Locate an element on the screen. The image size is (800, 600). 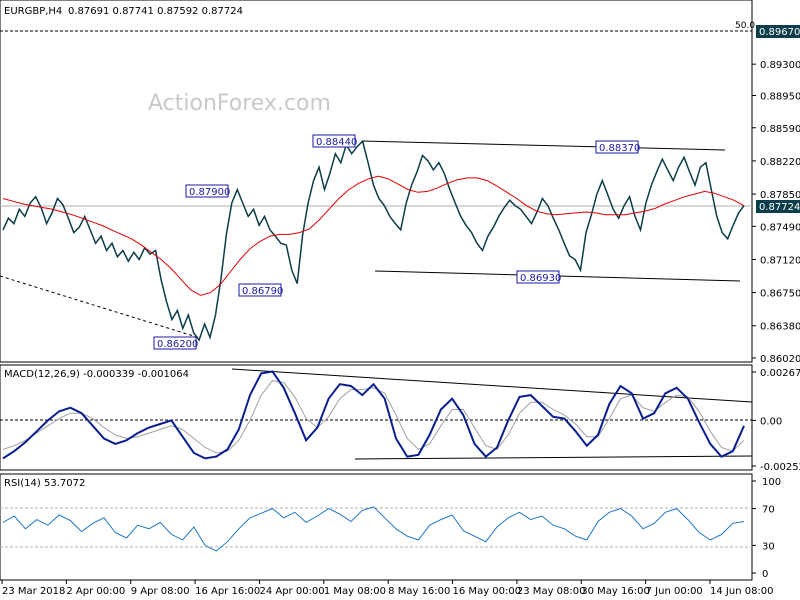
x-tick-label: 23 May 08:00 is located at coordinates (551, 591).